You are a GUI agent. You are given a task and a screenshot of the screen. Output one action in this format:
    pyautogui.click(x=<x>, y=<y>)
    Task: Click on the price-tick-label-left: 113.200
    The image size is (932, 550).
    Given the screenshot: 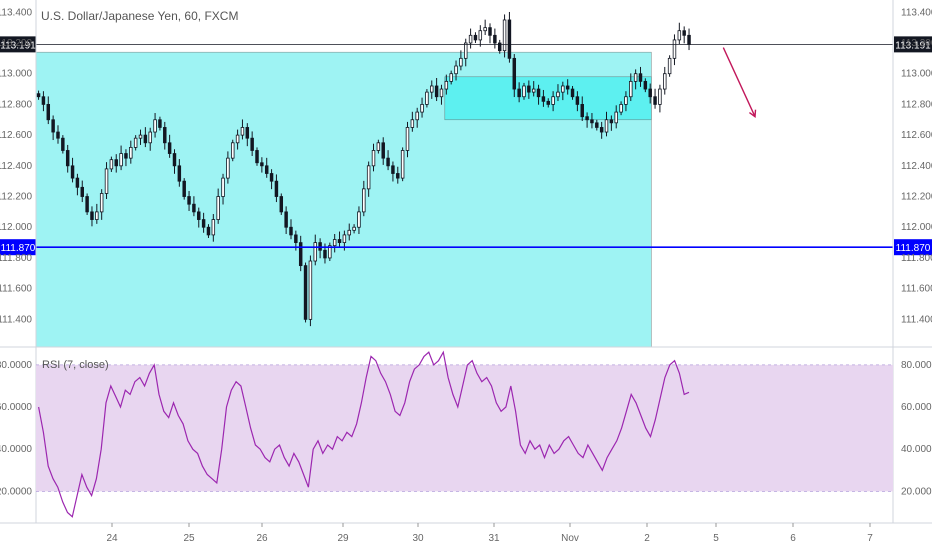 What is the action you would take?
    pyautogui.click(x=16, y=43)
    